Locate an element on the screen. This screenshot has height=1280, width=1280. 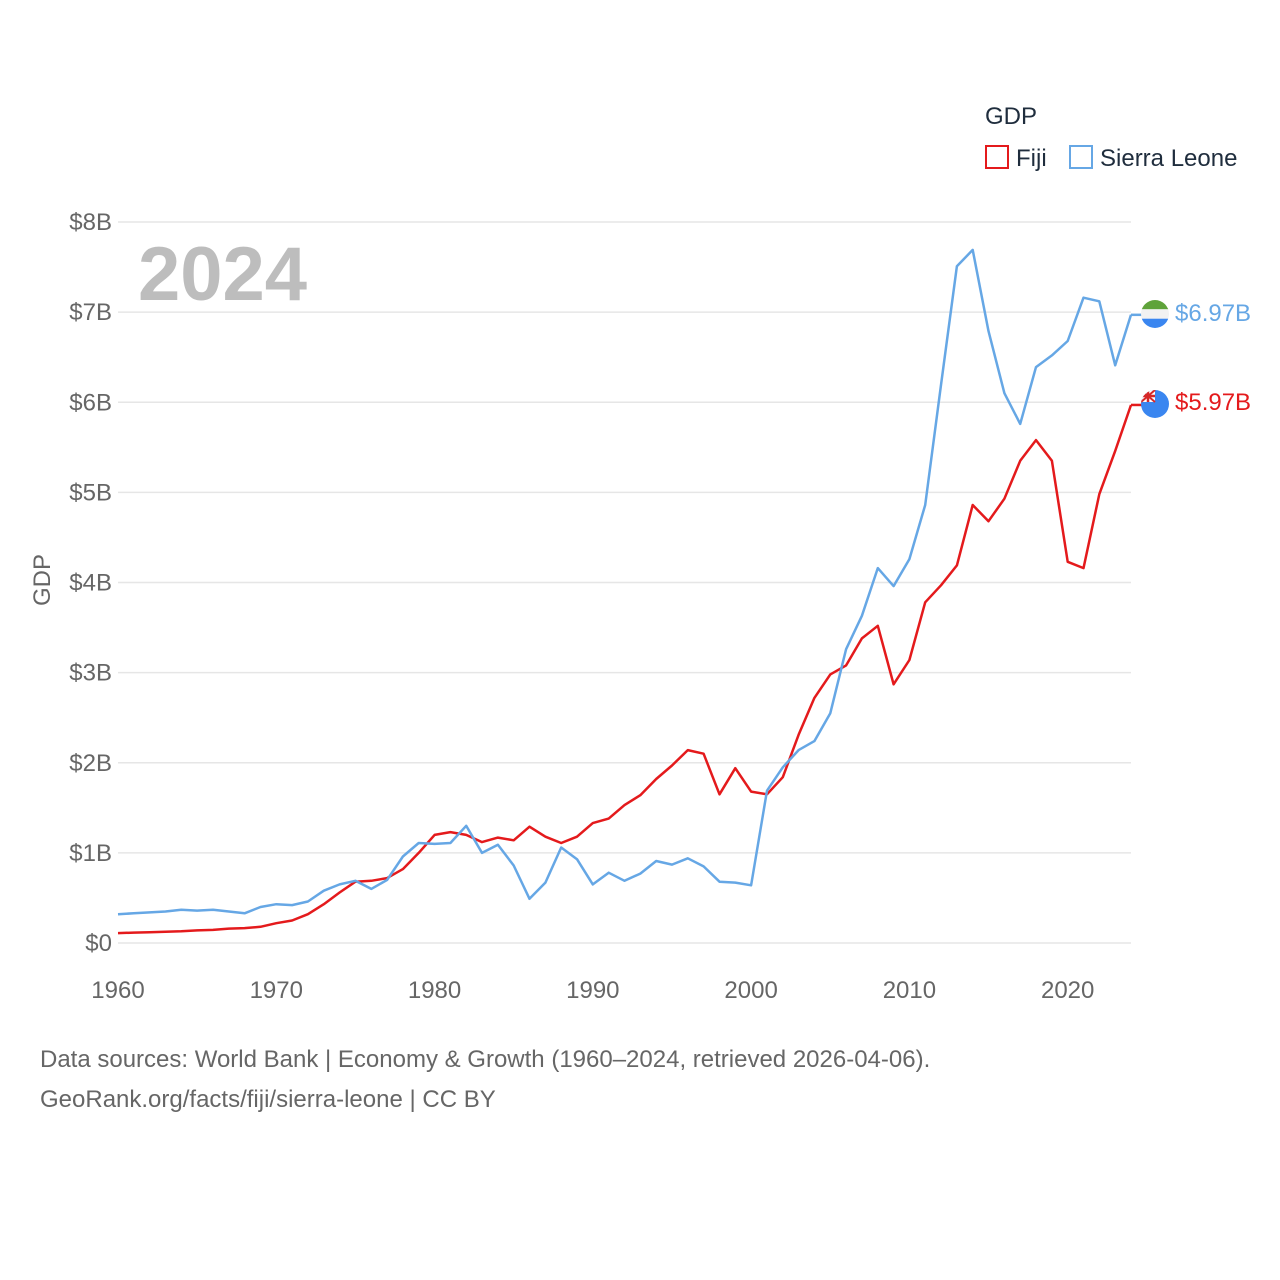
x-tick-label: 1970 is located at coordinates (276, 990).